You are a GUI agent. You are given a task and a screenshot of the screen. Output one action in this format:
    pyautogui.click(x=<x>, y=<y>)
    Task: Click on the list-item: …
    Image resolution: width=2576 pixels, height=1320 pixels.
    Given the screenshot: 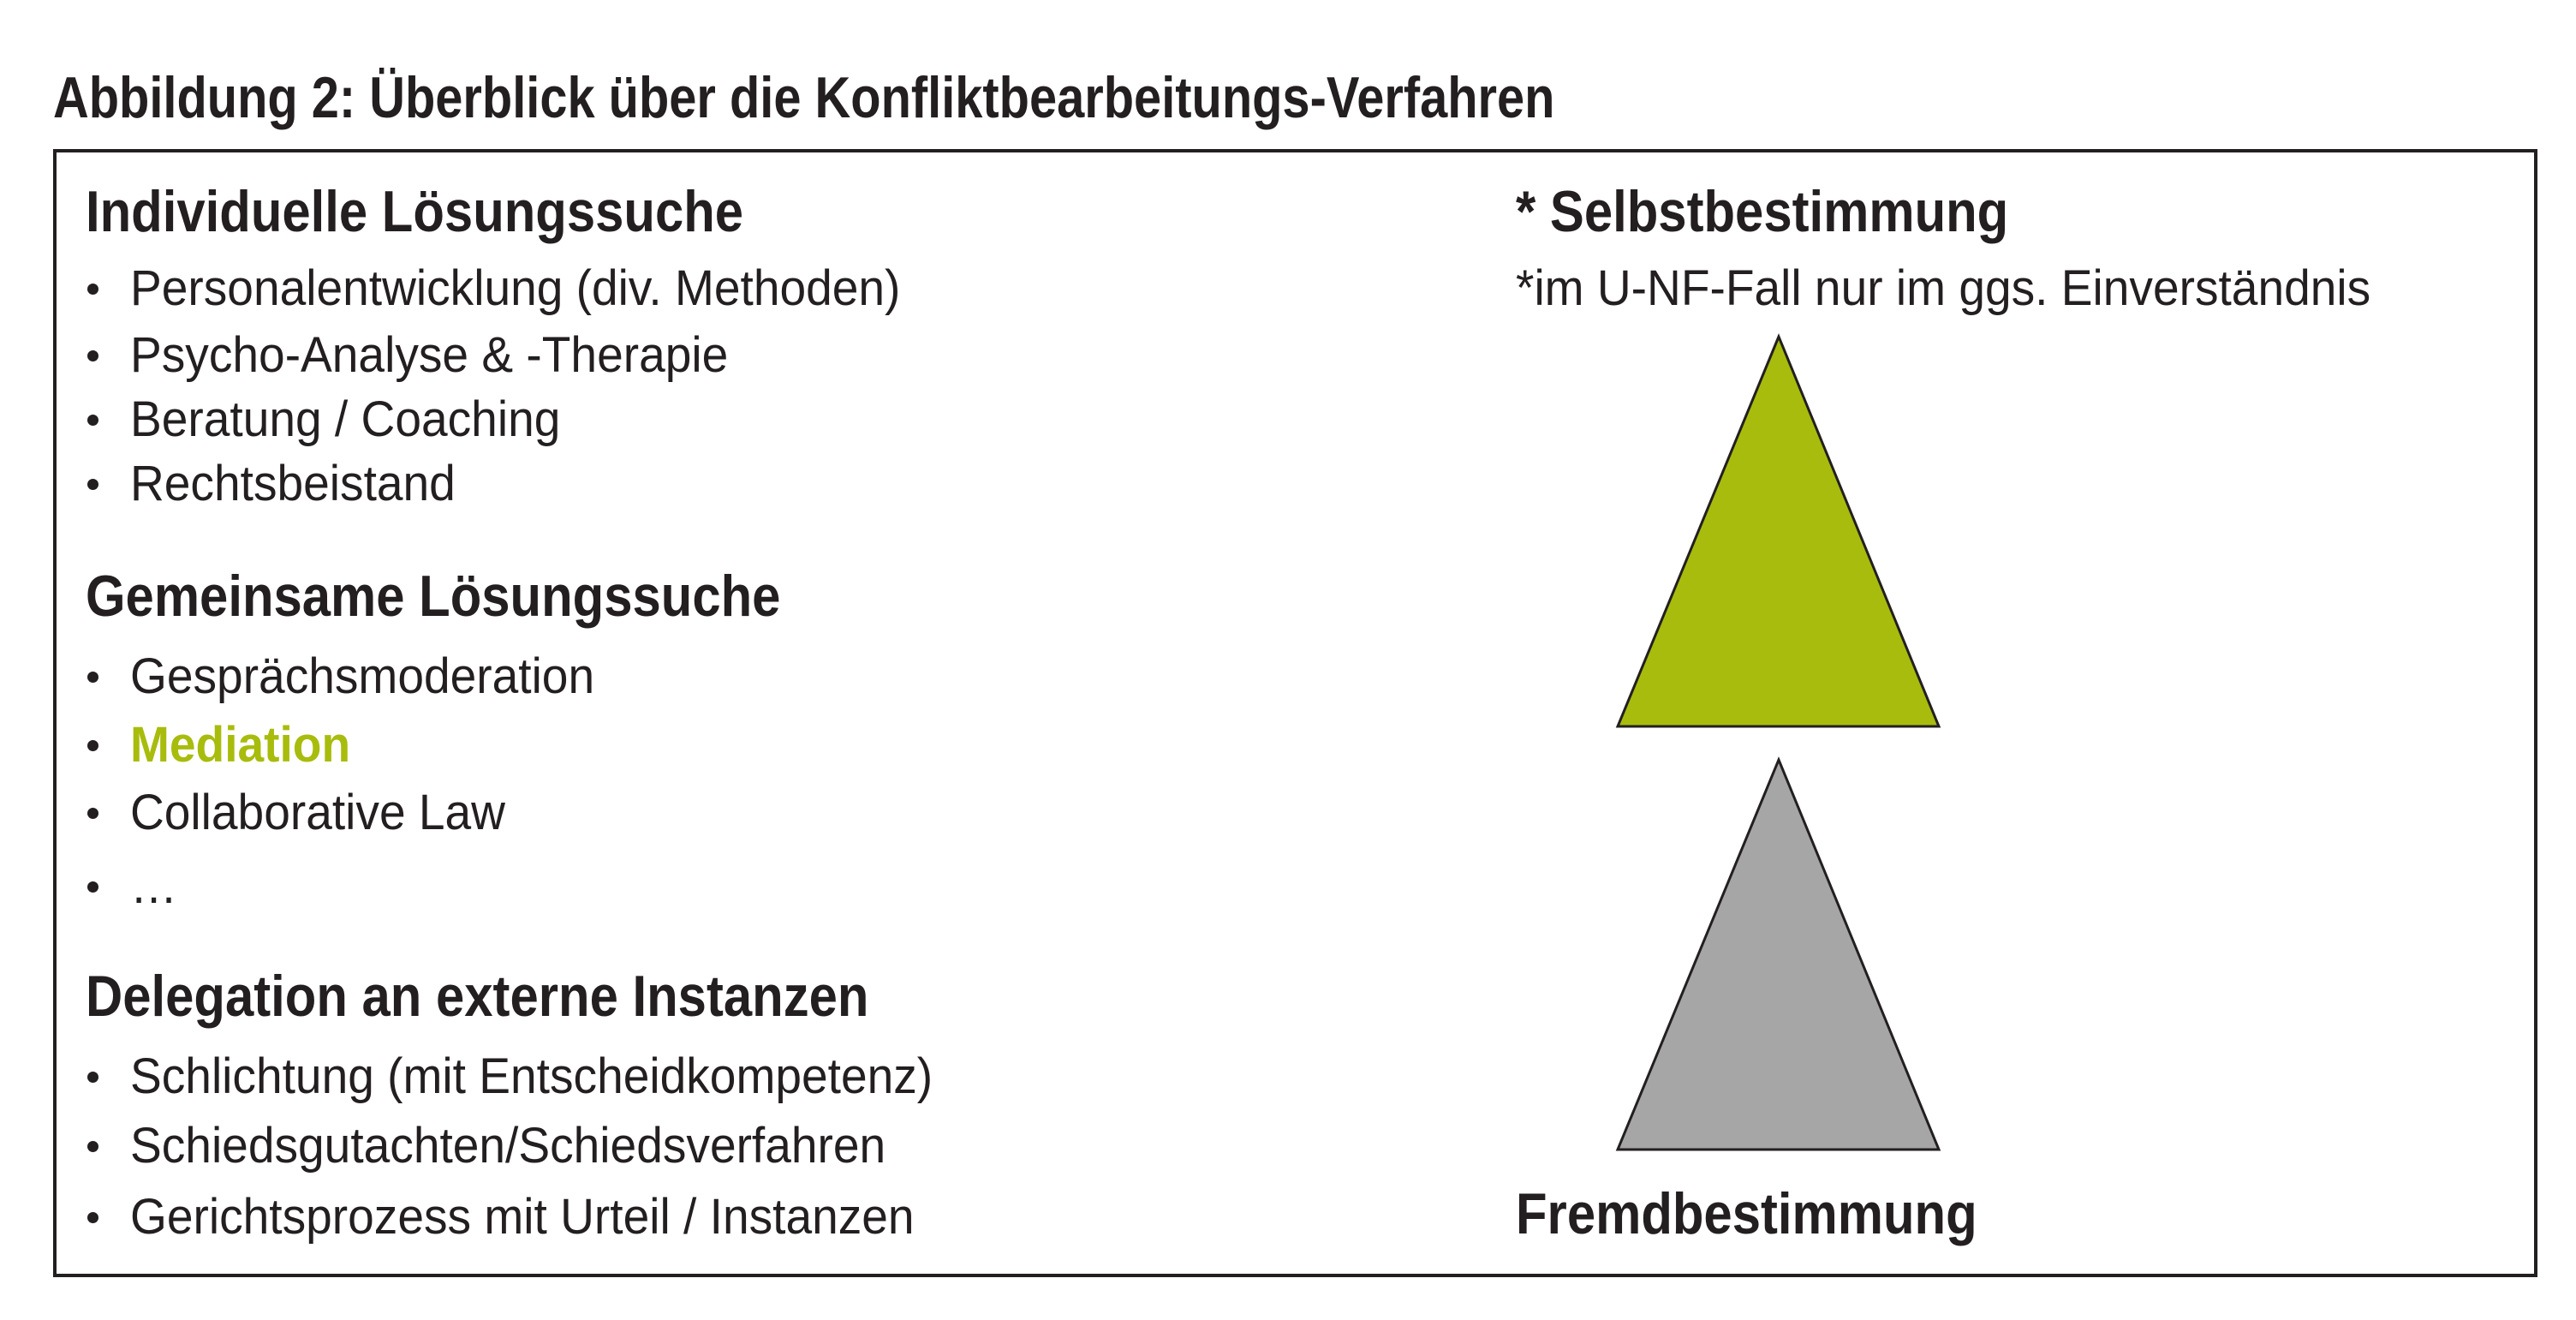 What is the action you would take?
    pyautogui.click(x=154, y=886)
    